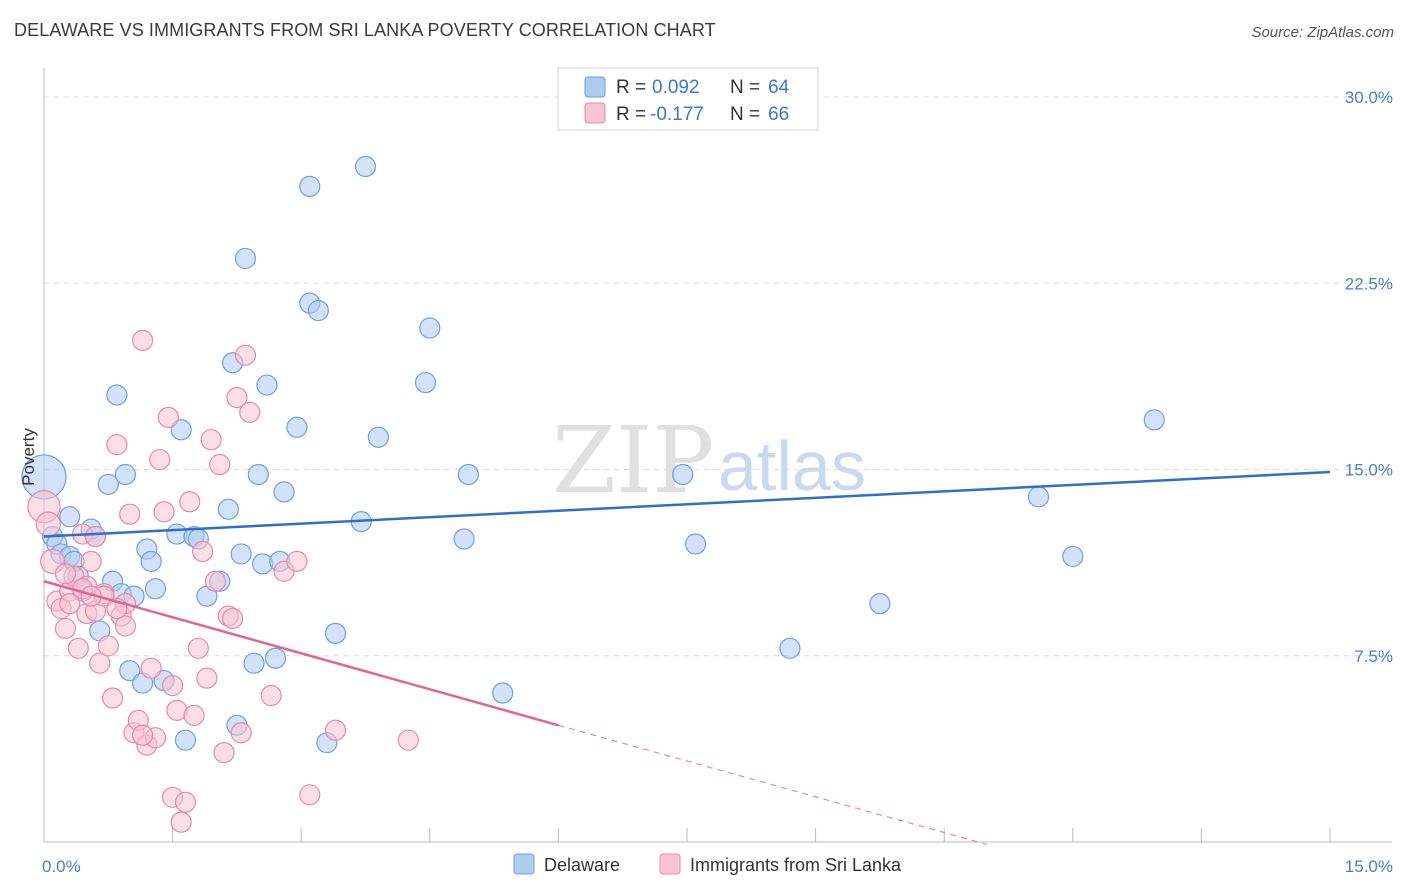  Describe the element at coordinates (778, 114) in the screenshot. I see `legend-n-value: 66` at that location.